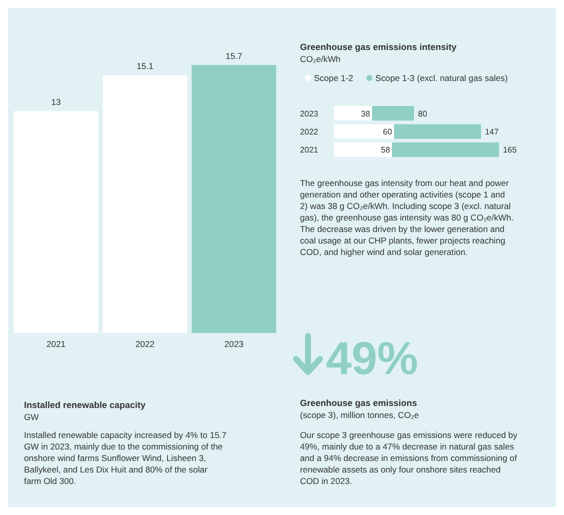 The width and height of the screenshot is (564, 515). Describe the element at coordinates (32, 417) in the screenshot. I see `text: GW` at that location.